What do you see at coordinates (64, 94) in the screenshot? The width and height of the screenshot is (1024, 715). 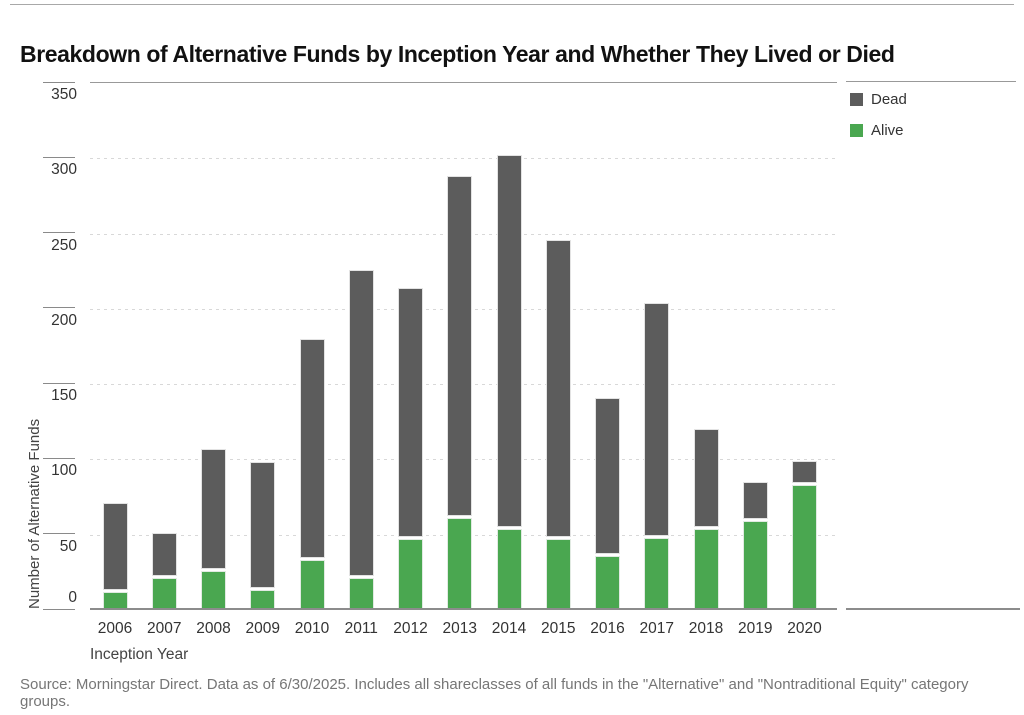 I see `y-tick-label-350: 350` at bounding box center [64, 94].